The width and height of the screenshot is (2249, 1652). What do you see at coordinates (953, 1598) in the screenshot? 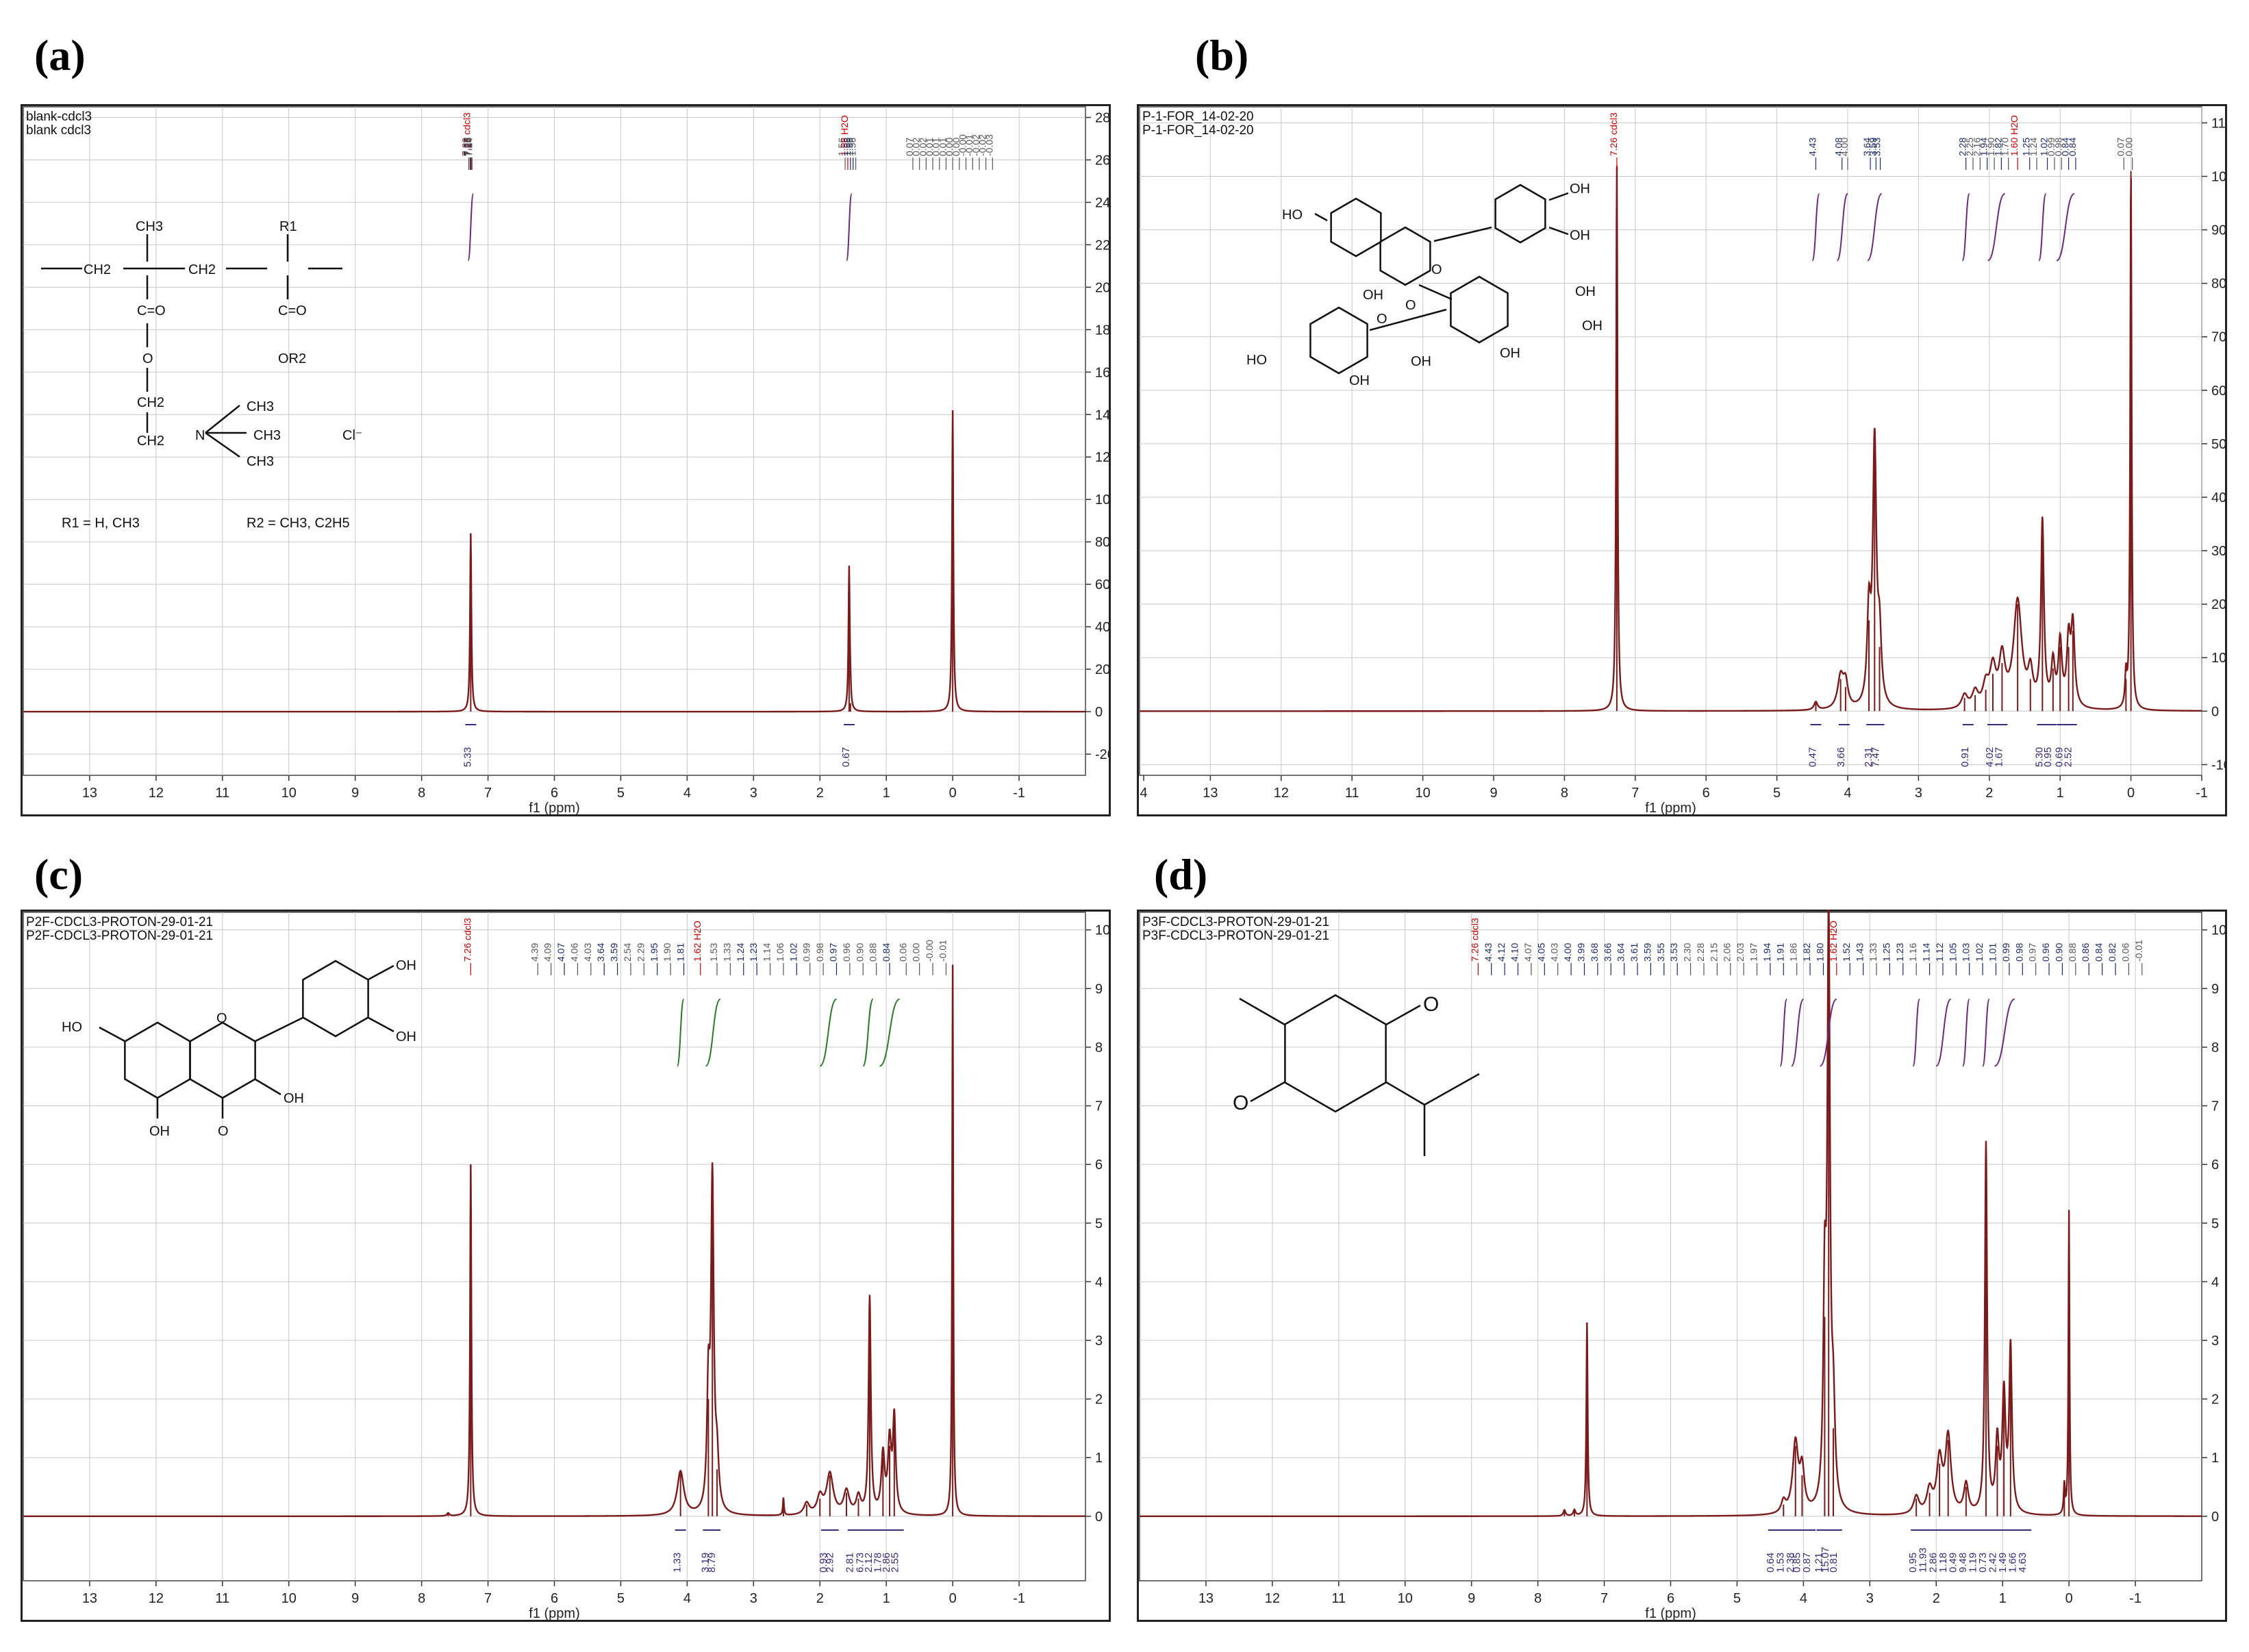
I see `x-tick-label: 0` at bounding box center [953, 1598].